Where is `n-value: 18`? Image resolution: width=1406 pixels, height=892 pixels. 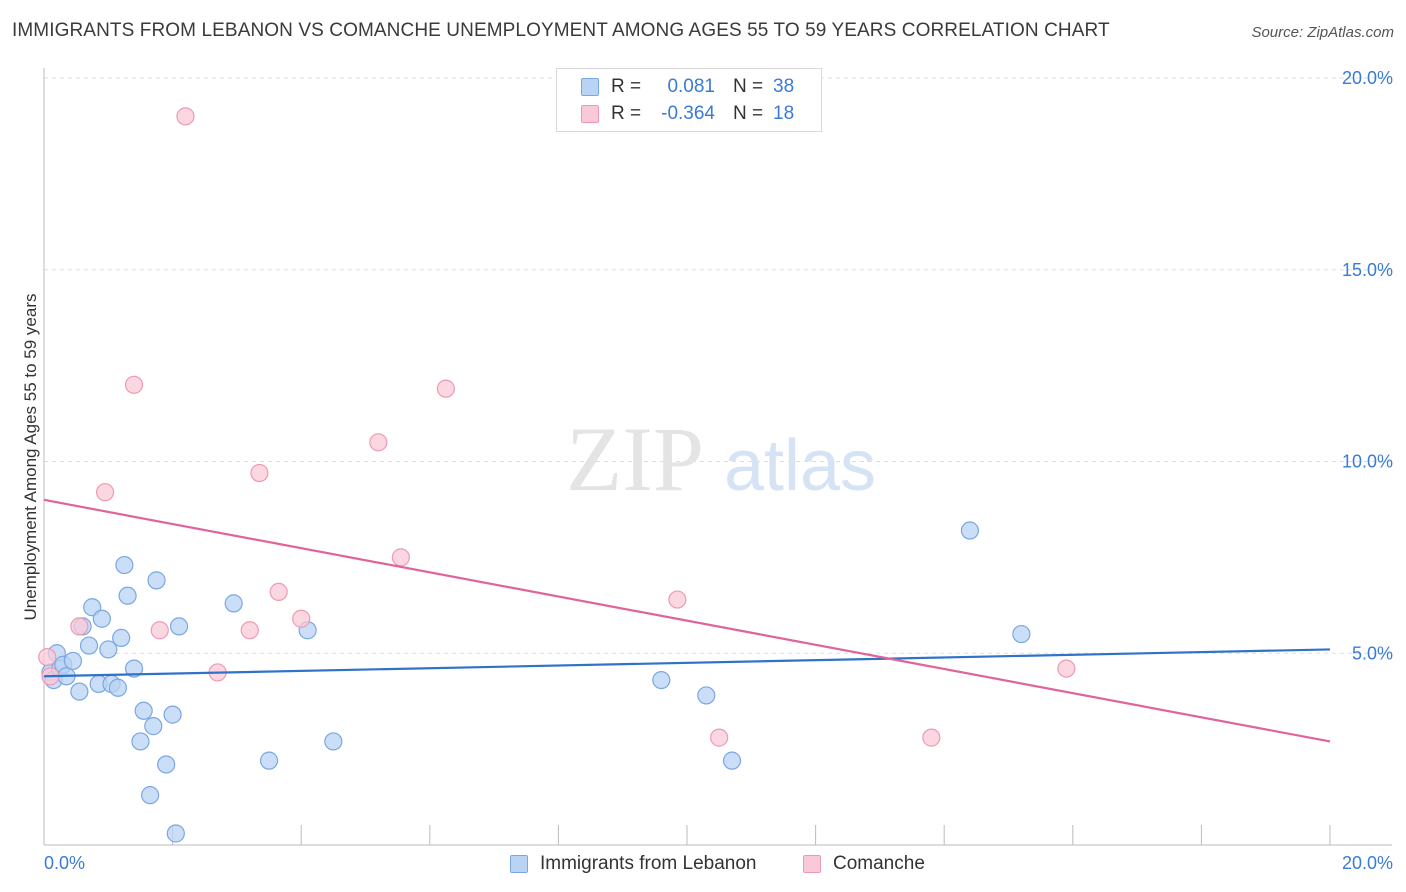
n-value: 18 is located at coordinates (784, 113).